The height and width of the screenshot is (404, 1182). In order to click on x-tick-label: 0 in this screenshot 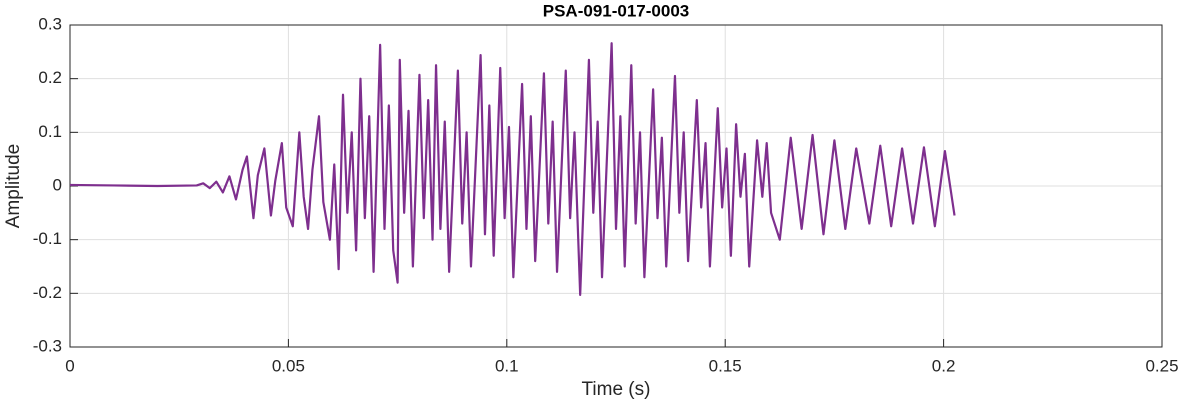, I will do `click(69, 365)`.